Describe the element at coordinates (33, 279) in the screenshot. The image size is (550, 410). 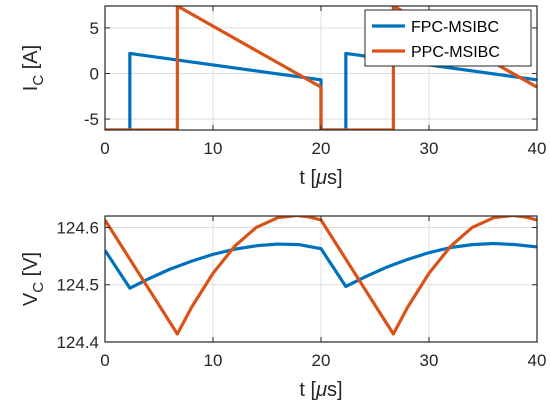
I see `y-axis-label: VC [V]` at that location.